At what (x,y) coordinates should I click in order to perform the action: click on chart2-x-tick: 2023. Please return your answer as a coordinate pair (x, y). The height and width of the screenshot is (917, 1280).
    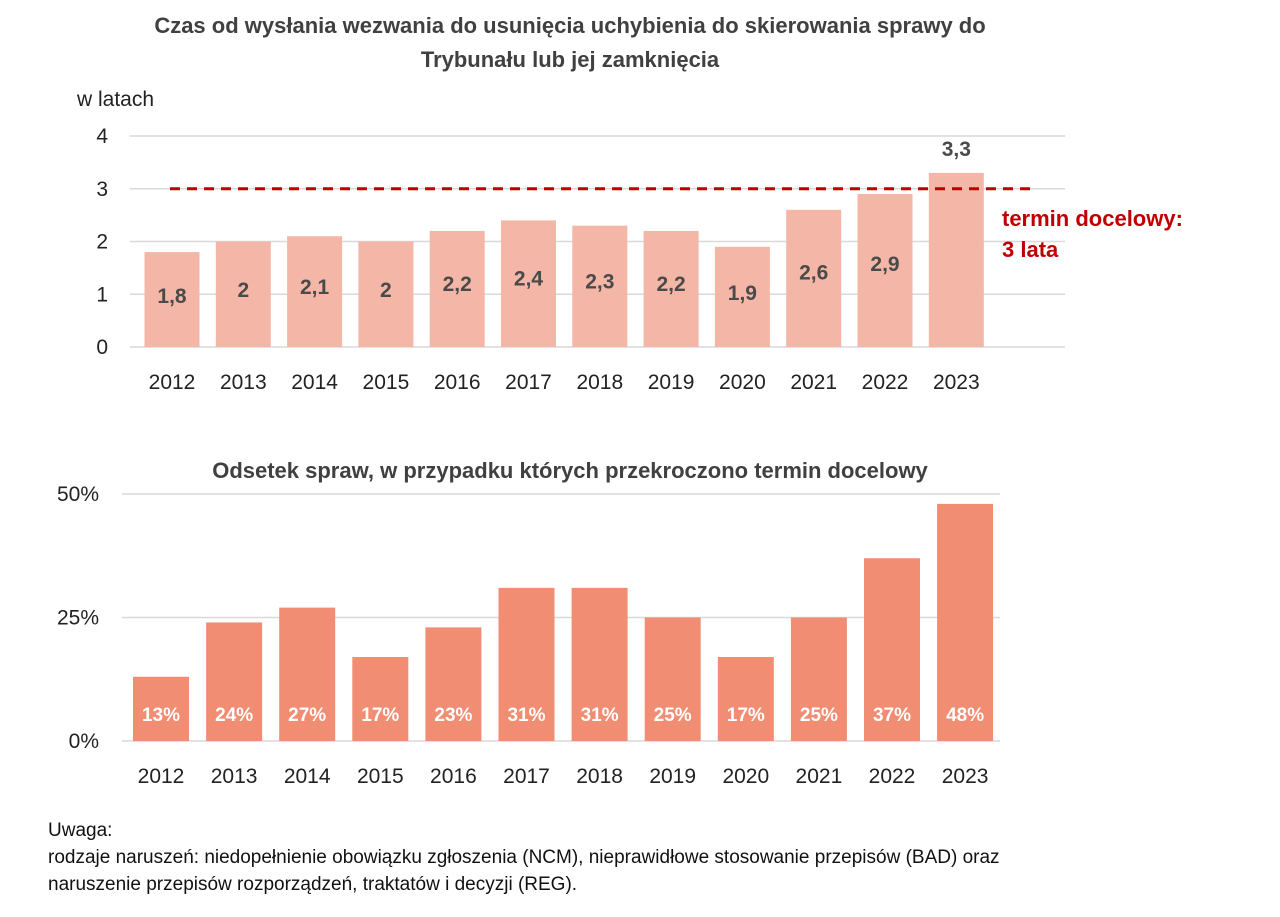
    Looking at the image, I should click on (965, 776).